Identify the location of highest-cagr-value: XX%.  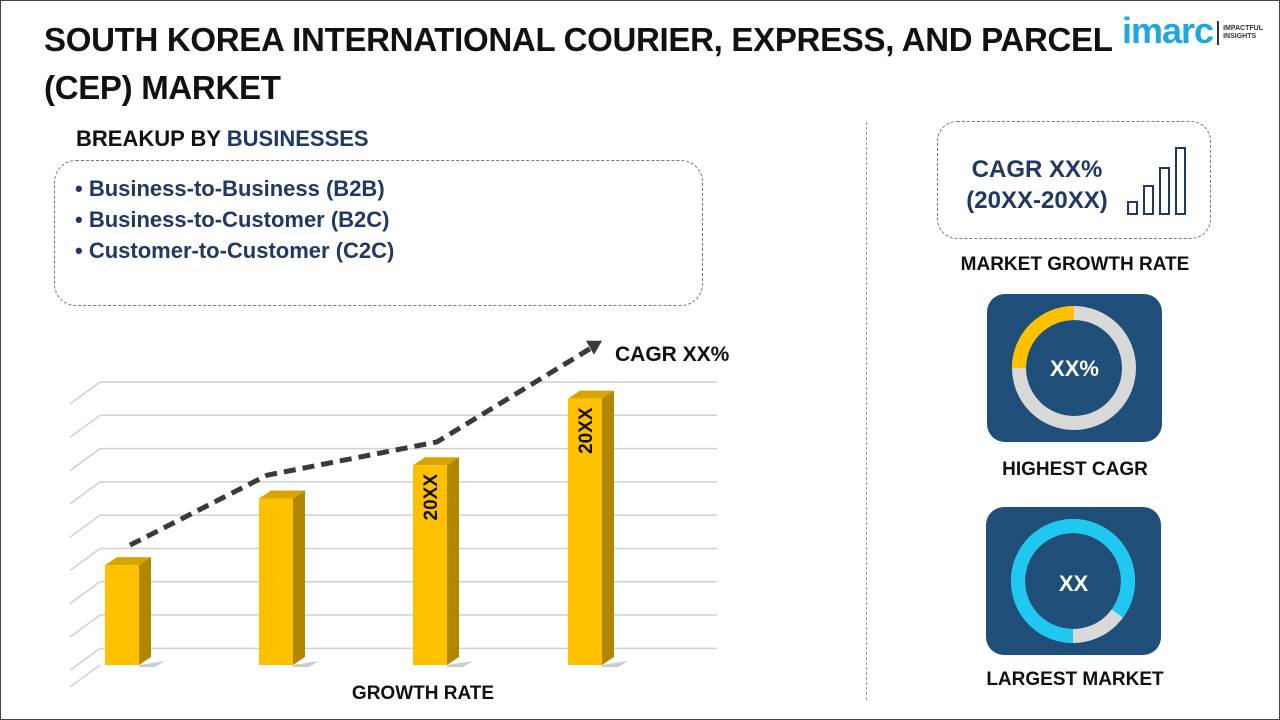
(1074, 368).